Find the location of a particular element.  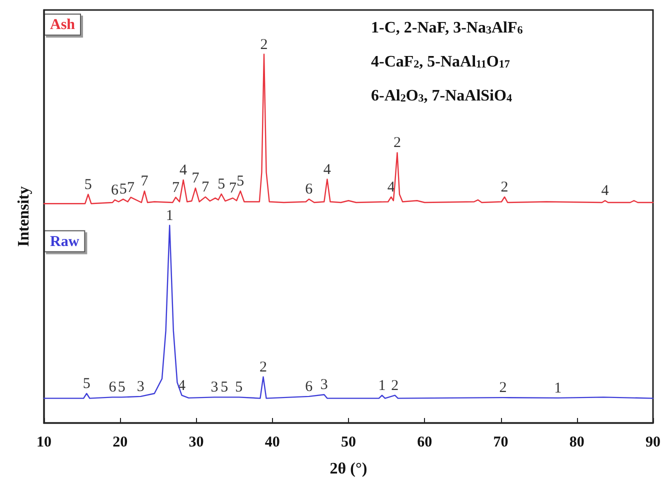

x-tick-label: 50 is located at coordinates (348, 442).